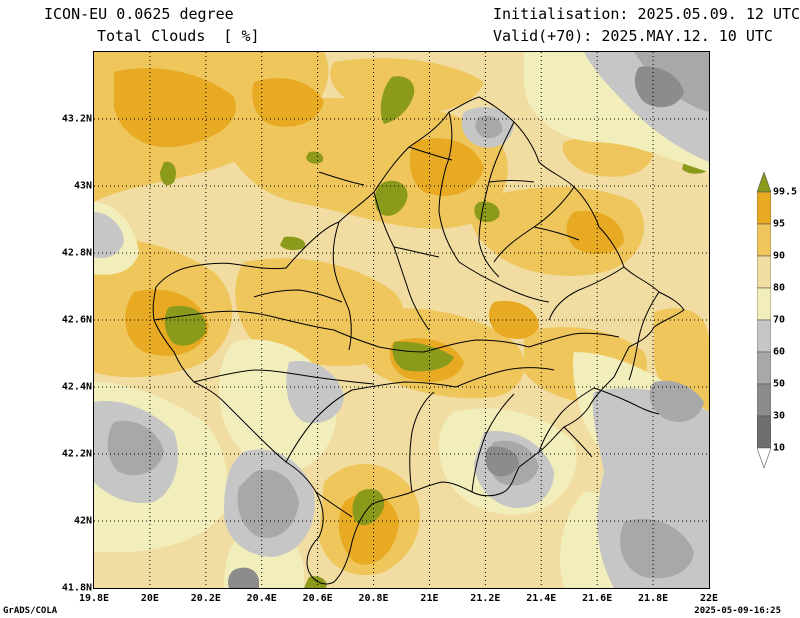 Image resolution: width=800 pixels, height=618 pixels. Describe the element at coordinates (76, 454) in the screenshot. I see `y-tick-label: 42.2N` at that location.